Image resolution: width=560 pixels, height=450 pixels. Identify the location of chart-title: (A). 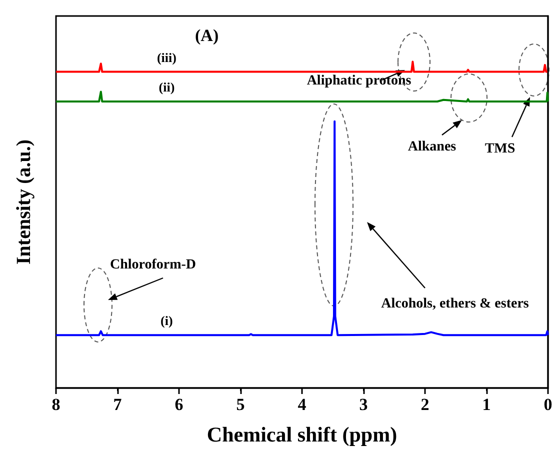
(207, 35).